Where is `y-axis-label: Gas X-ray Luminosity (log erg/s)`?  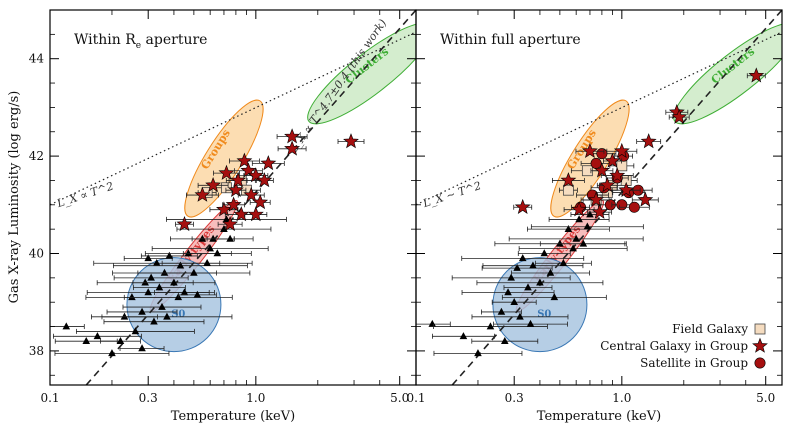
y-axis-label: Gas X-ray Luminosity (log erg/s) is located at coordinates (14, 197).